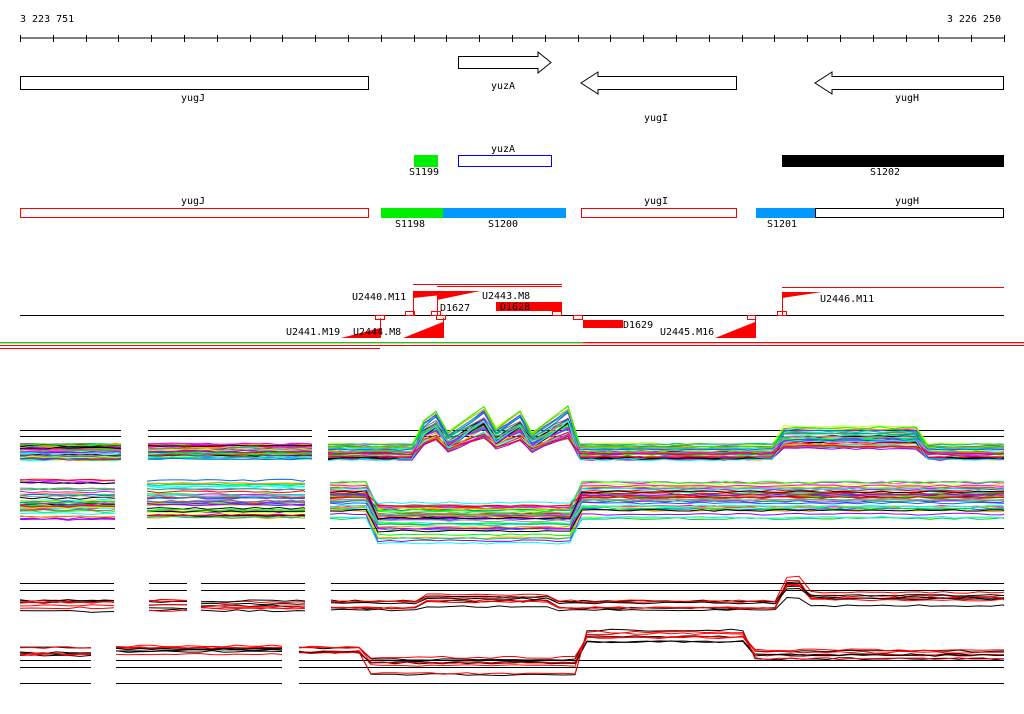  I want to click on flag-U2446, so click(802, 295).